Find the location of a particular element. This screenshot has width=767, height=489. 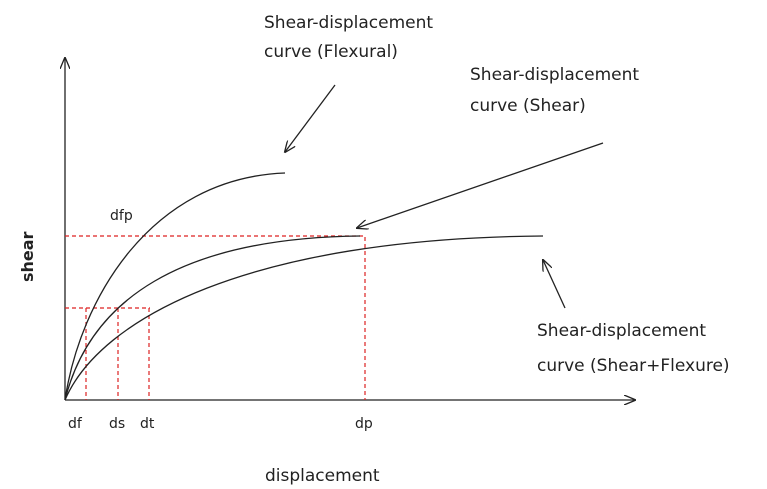

point-label: dfp is located at coordinates (121, 216).